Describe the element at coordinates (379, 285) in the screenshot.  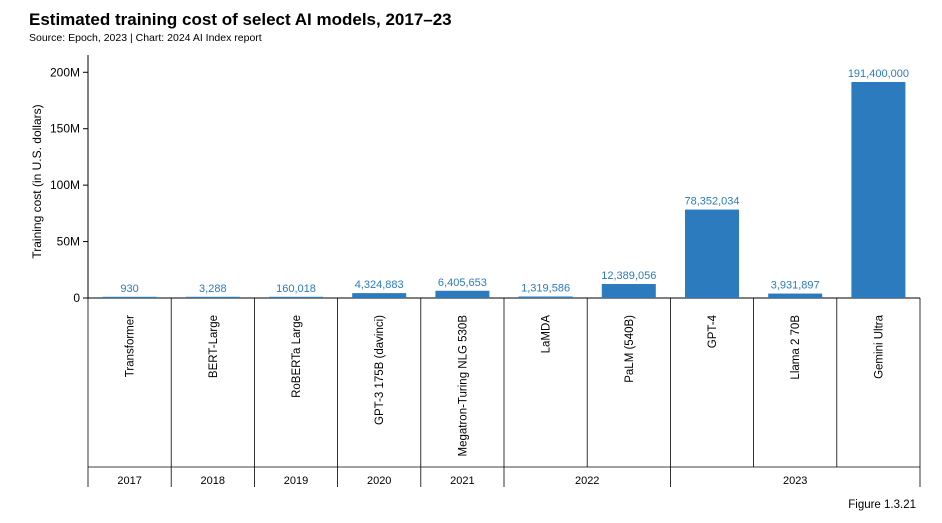
I see `value-label: 4,324,883` at that location.